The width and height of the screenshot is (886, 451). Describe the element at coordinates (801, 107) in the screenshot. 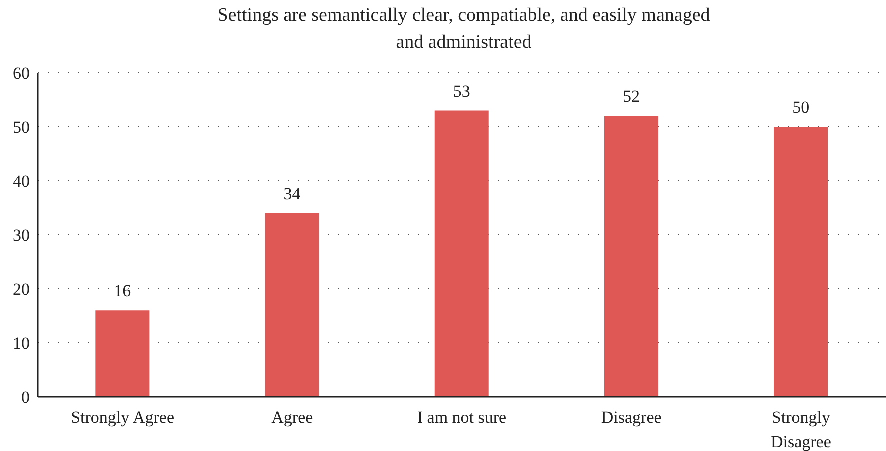

I see `data-label: 50` at that location.